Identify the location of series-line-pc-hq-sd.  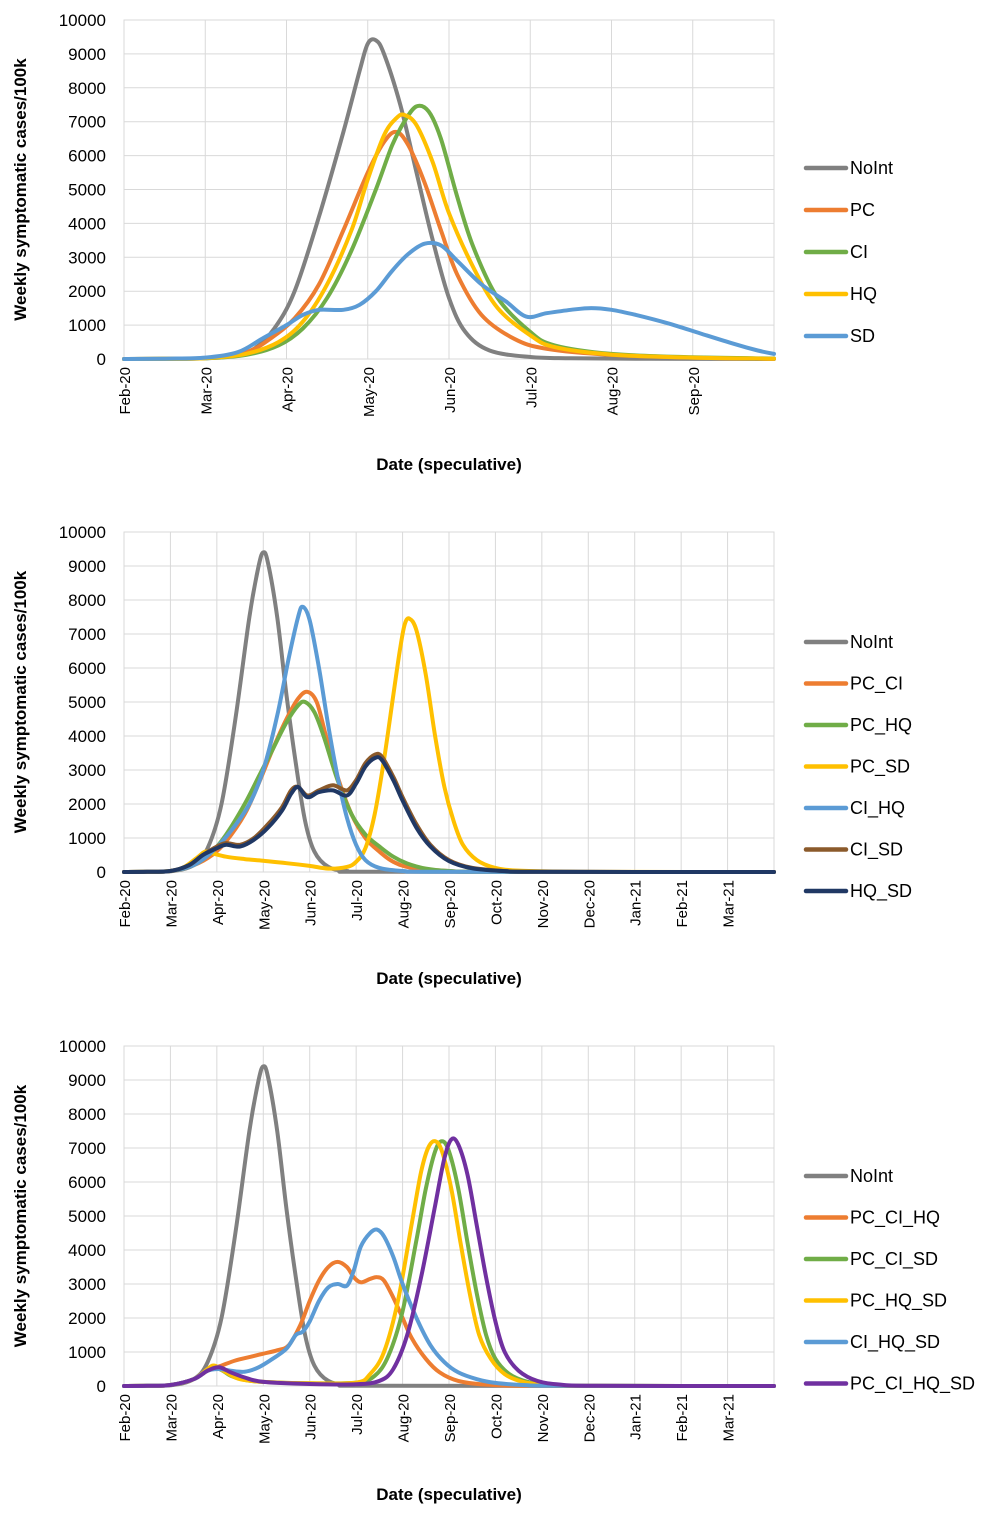
(449, 1263).